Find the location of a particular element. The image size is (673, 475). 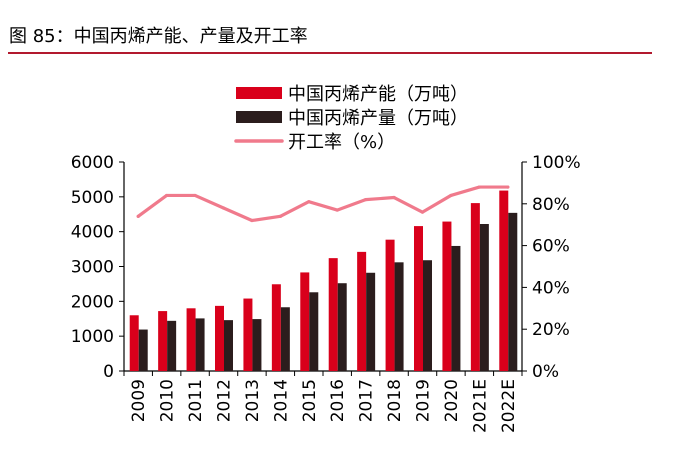

y-right-tick-label: 20% is located at coordinates (551, 330).